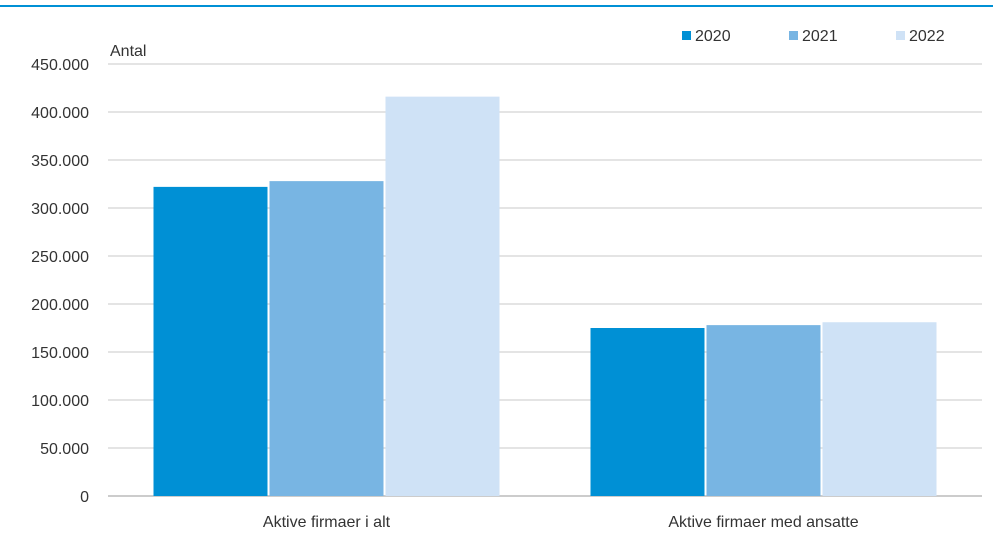  I want to click on y-tick-label: 400.000, so click(60, 113).